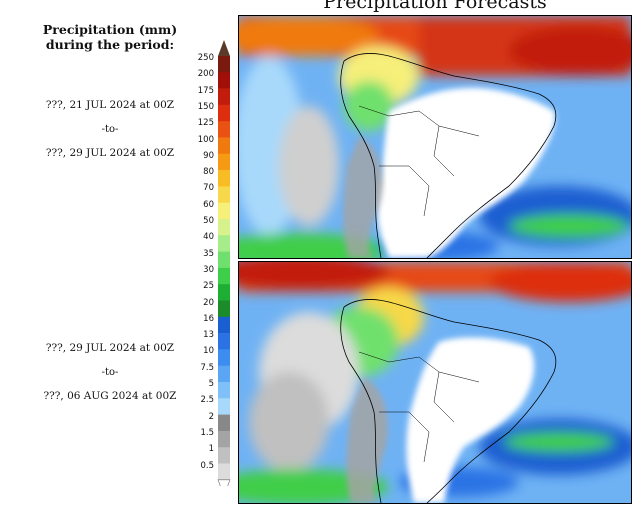 The height and width of the screenshot is (506, 633). I want to click on legend-tick-label: 100, so click(205, 139).